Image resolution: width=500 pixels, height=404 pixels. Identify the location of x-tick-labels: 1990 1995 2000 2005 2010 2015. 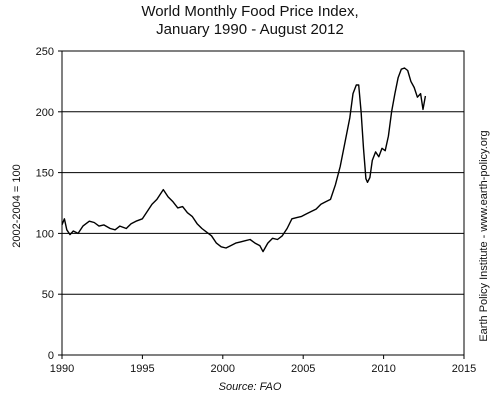
(263, 369).